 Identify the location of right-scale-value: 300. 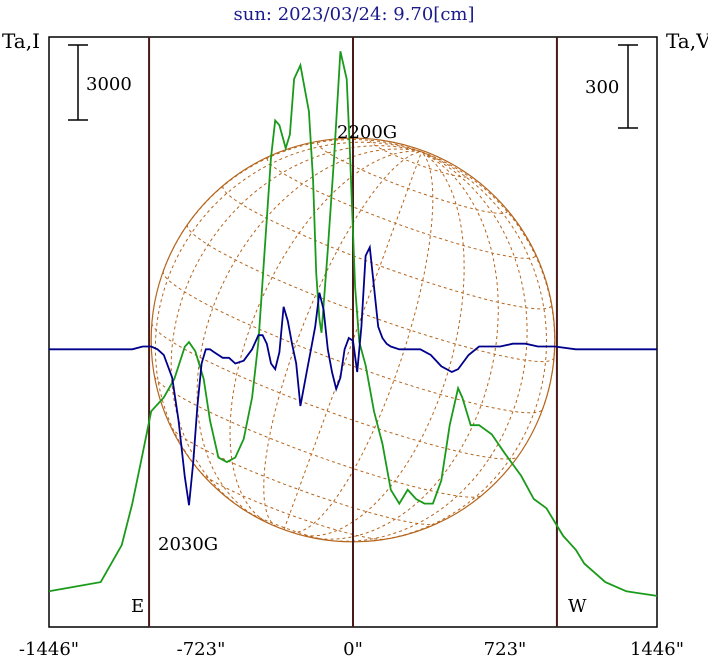
(602, 87).